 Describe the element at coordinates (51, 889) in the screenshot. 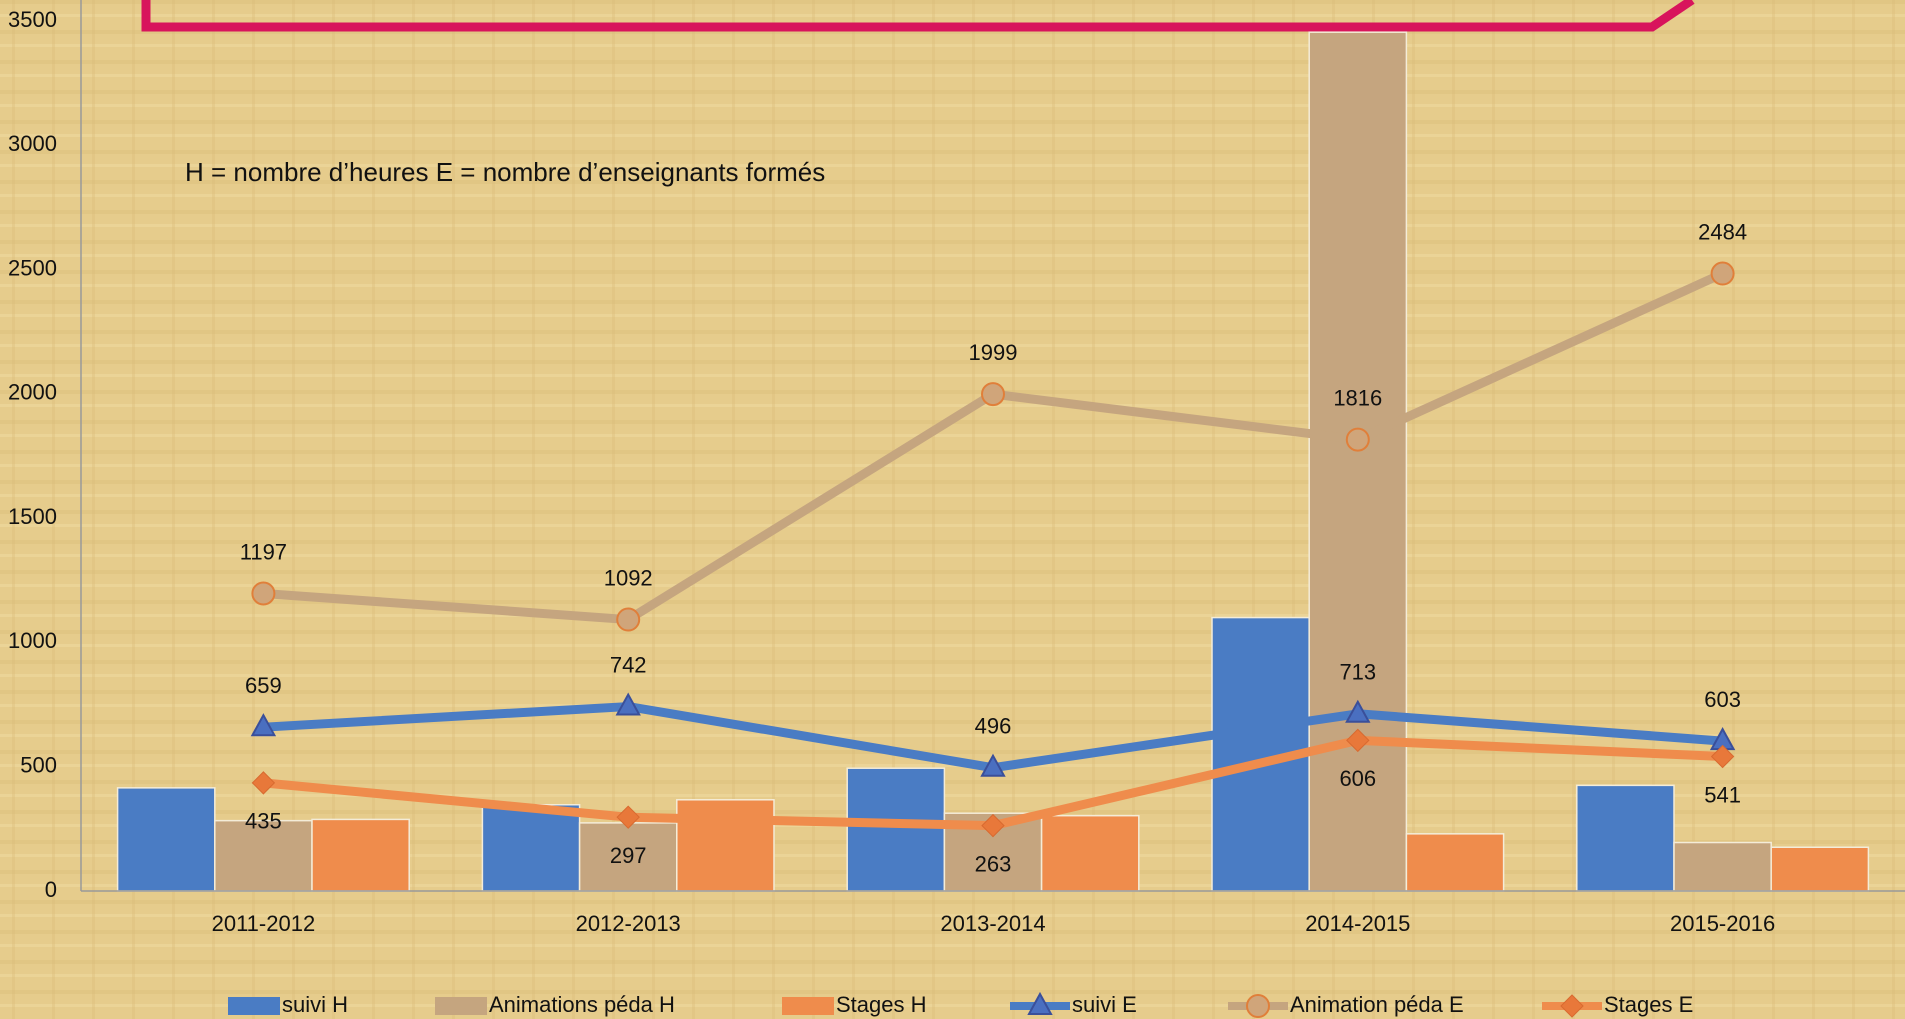

I see `y-tick-label: 0` at that location.